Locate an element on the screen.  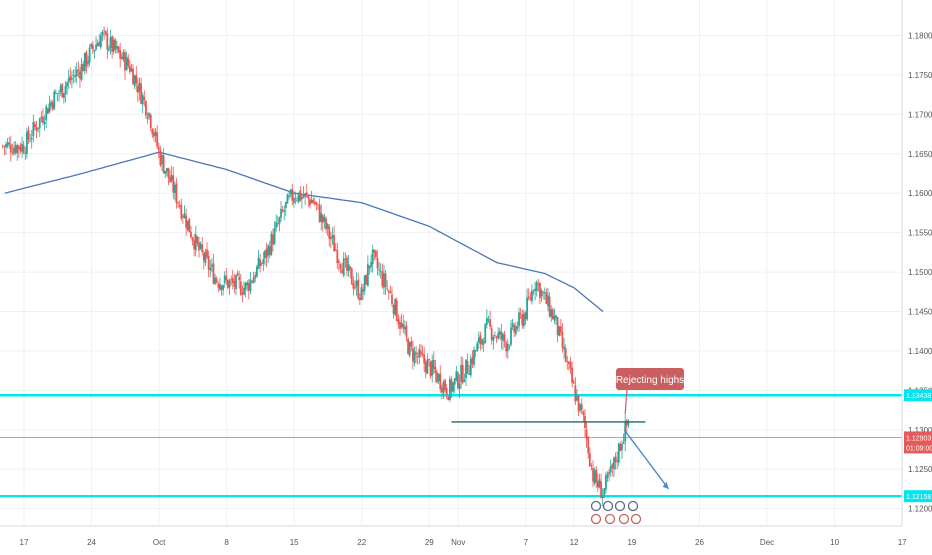
callout-text: Rejecting highs is located at coordinates (650, 380).